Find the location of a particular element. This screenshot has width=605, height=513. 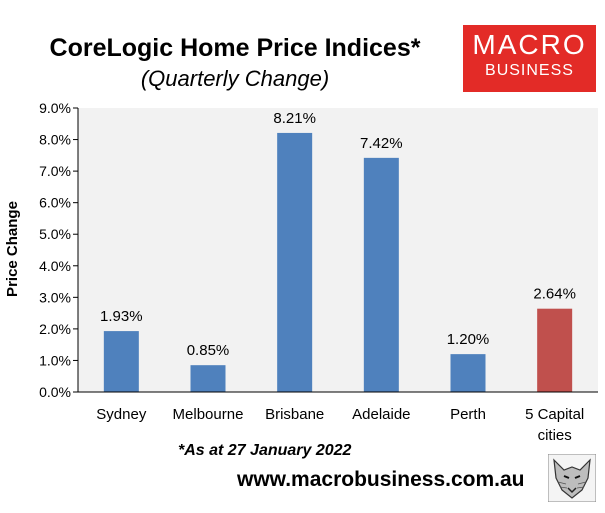

wolf-head-icon is located at coordinates (572, 478).